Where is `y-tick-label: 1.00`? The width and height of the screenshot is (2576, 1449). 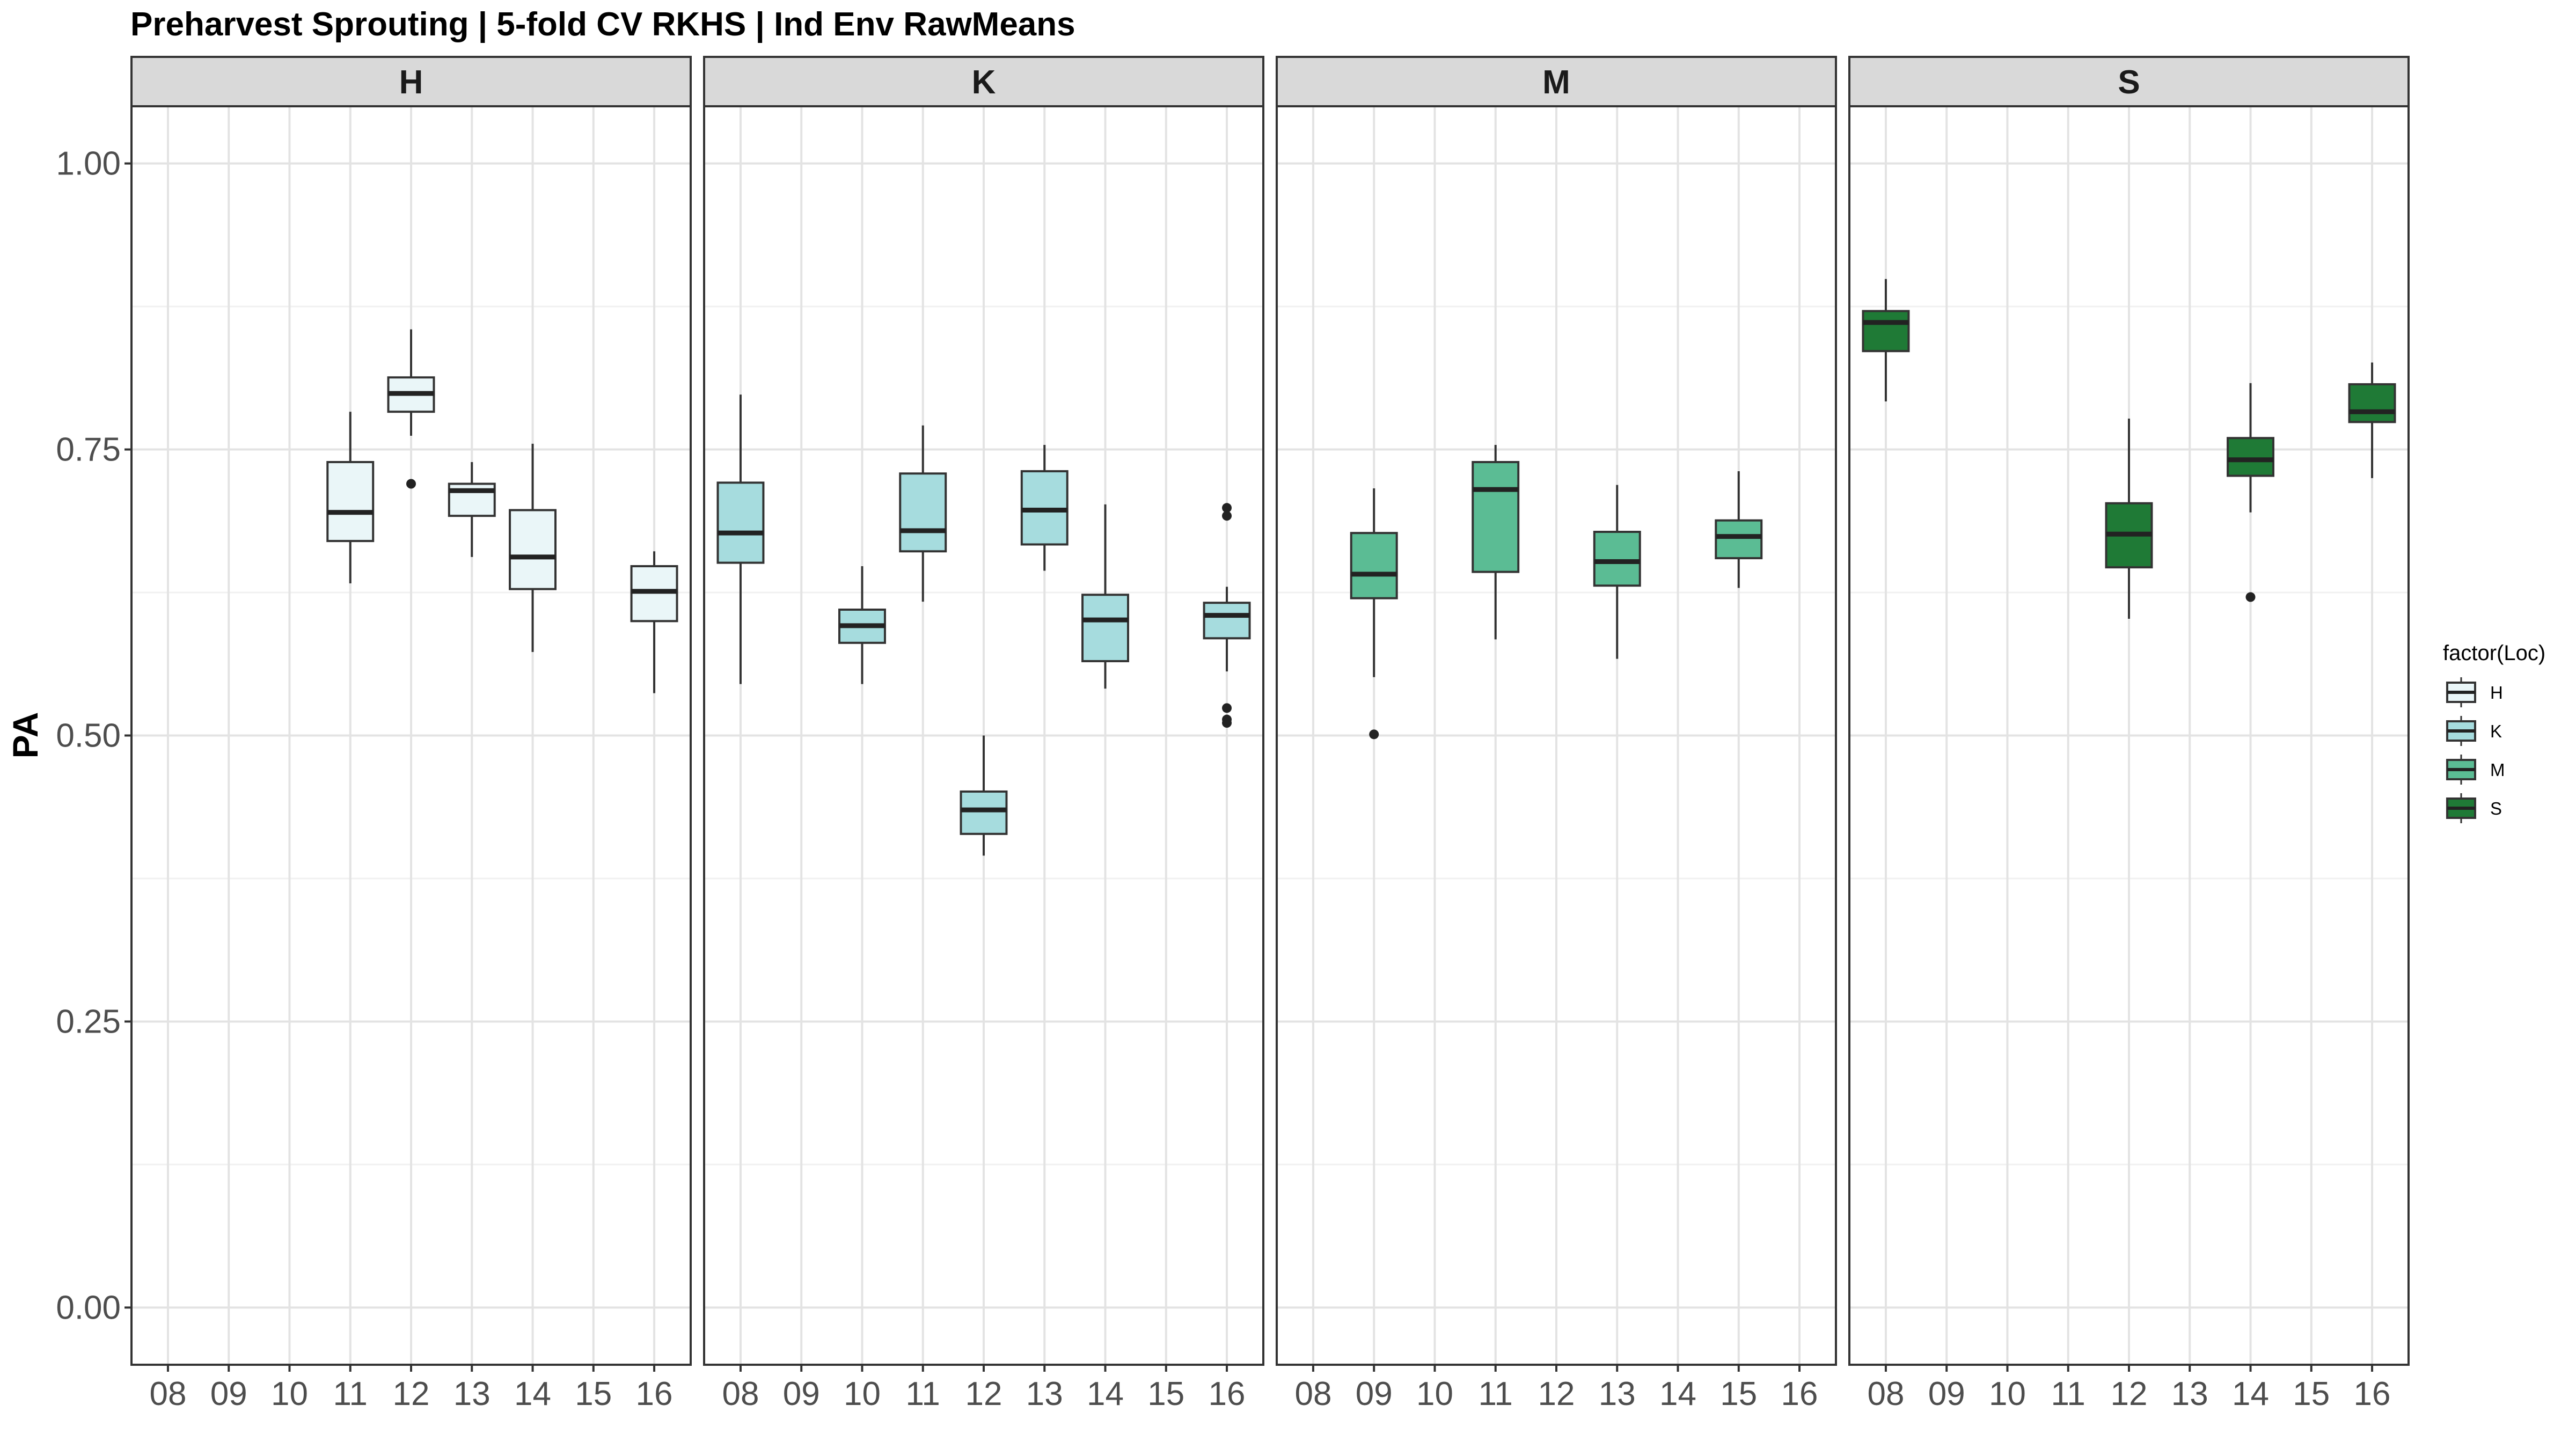 y-tick-label: 1.00 is located at coordinates (88, 163).